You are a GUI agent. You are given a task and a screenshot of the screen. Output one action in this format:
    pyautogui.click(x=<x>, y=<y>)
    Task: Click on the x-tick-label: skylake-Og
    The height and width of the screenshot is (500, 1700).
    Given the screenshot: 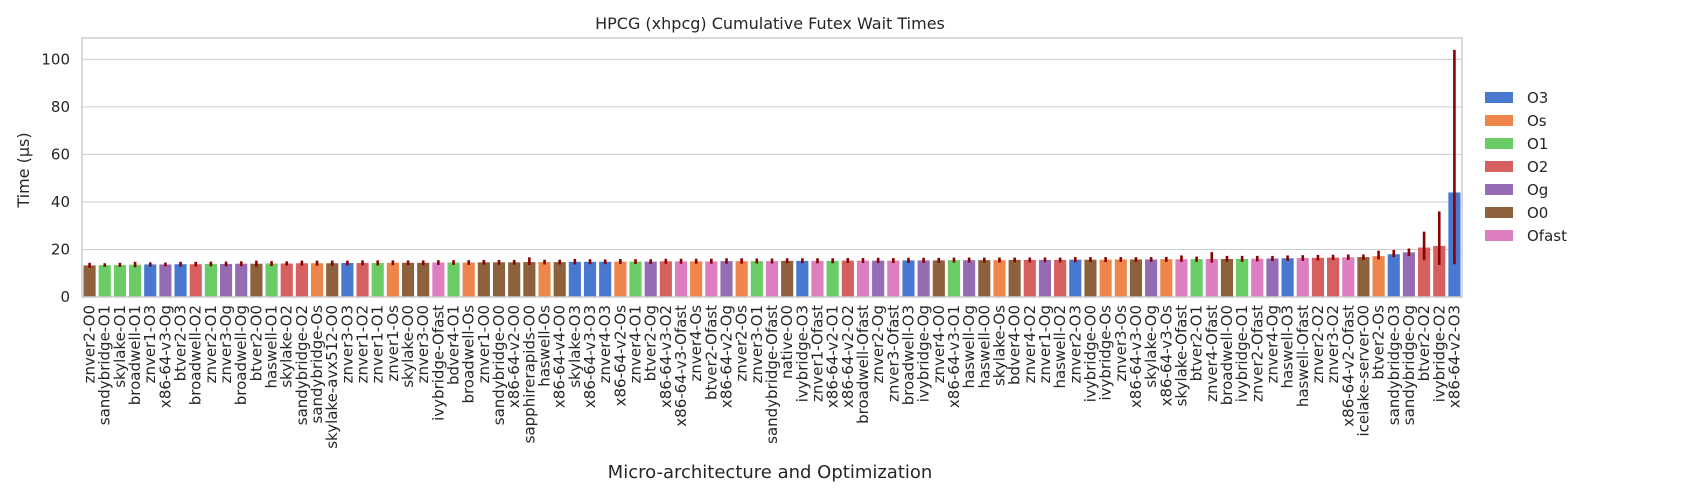 What is the action you would take?
    pyautogui.click(x=1151, y=346)
    